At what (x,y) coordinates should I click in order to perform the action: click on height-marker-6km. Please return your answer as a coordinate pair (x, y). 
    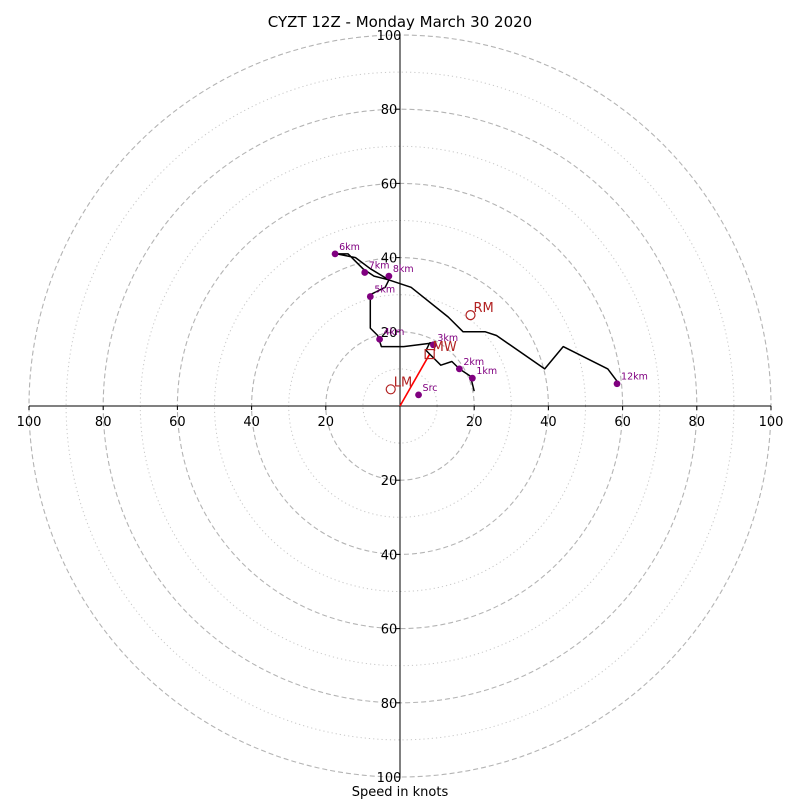
    Looking at the image, I should click on (335, 254).